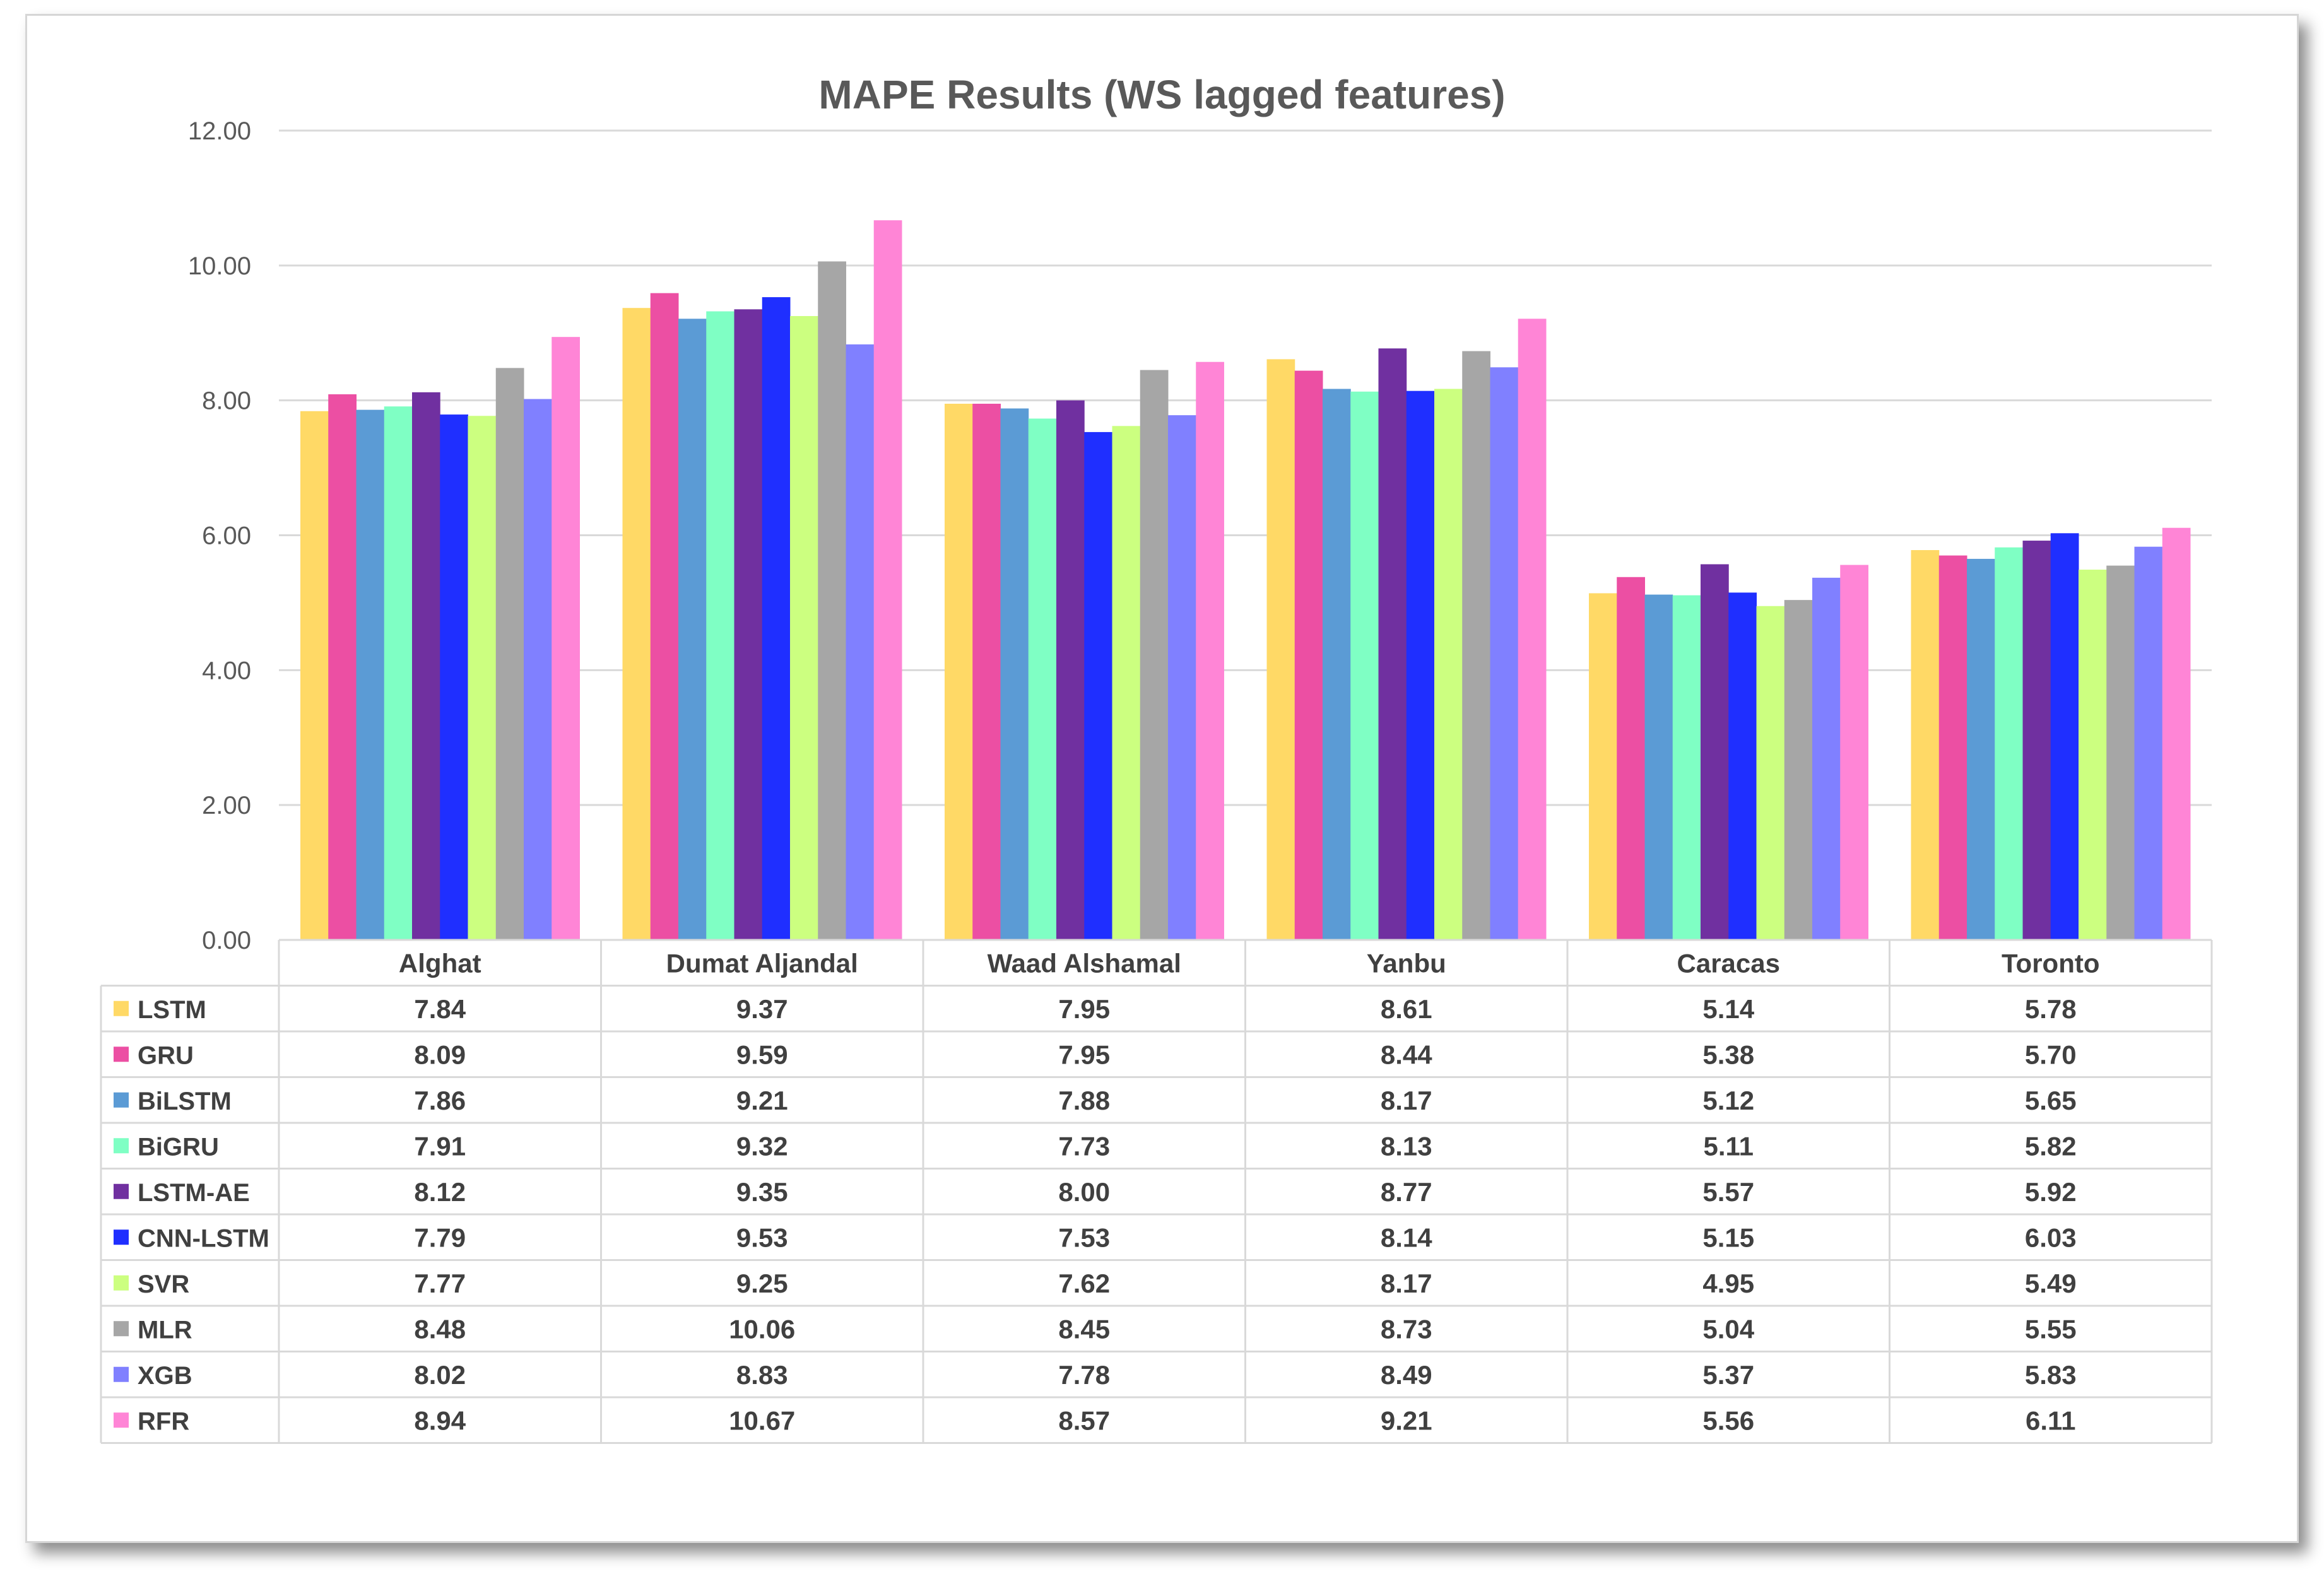 This screenshot has height=1572, width=2324. Describe the element at coordinates (1084, 1100) in the screenshot. I see `data-label: 7.88` at that location.